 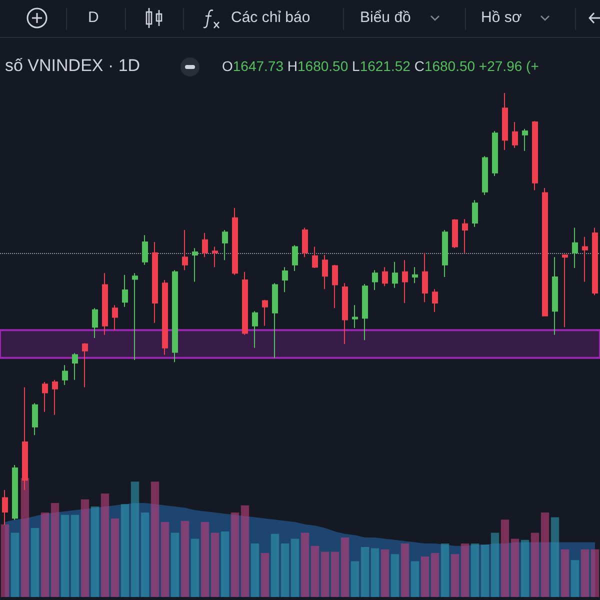 What do you see at coordinates (270, 17) in the screenshot?
I see `text: Các chỉ báo` at bounding box center [270, 17].